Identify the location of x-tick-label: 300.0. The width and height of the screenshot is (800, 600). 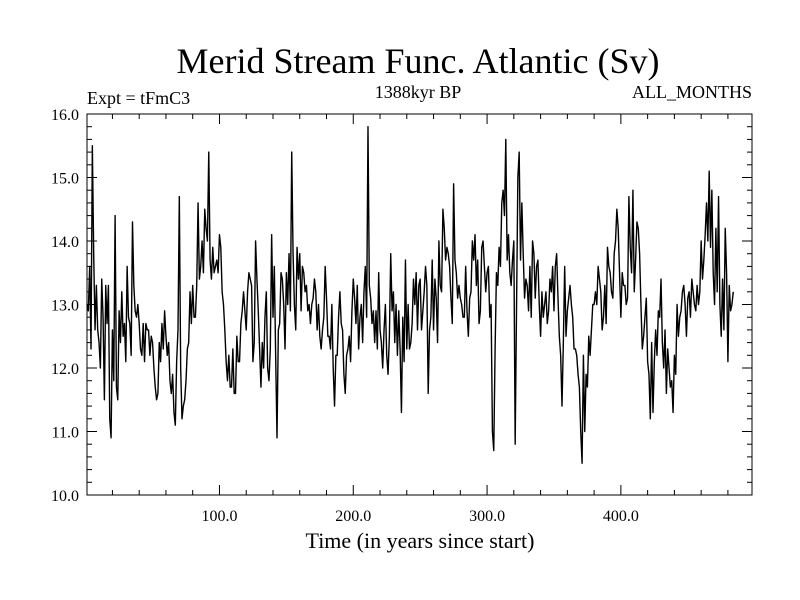
(487, 516).